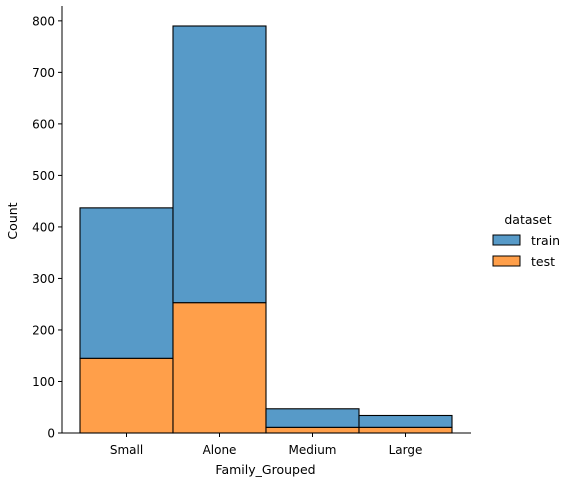 This screenshot has width=571, height=490. What do you see at coordinates (43, 73) in the screenshot?
I see `y-tick-label: 700` at bounding box center [43, 73].